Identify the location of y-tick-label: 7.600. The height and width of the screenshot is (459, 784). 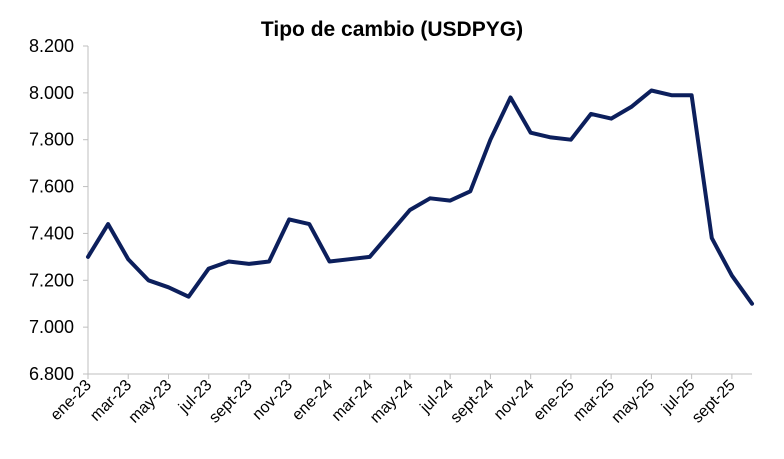
(51, 187).